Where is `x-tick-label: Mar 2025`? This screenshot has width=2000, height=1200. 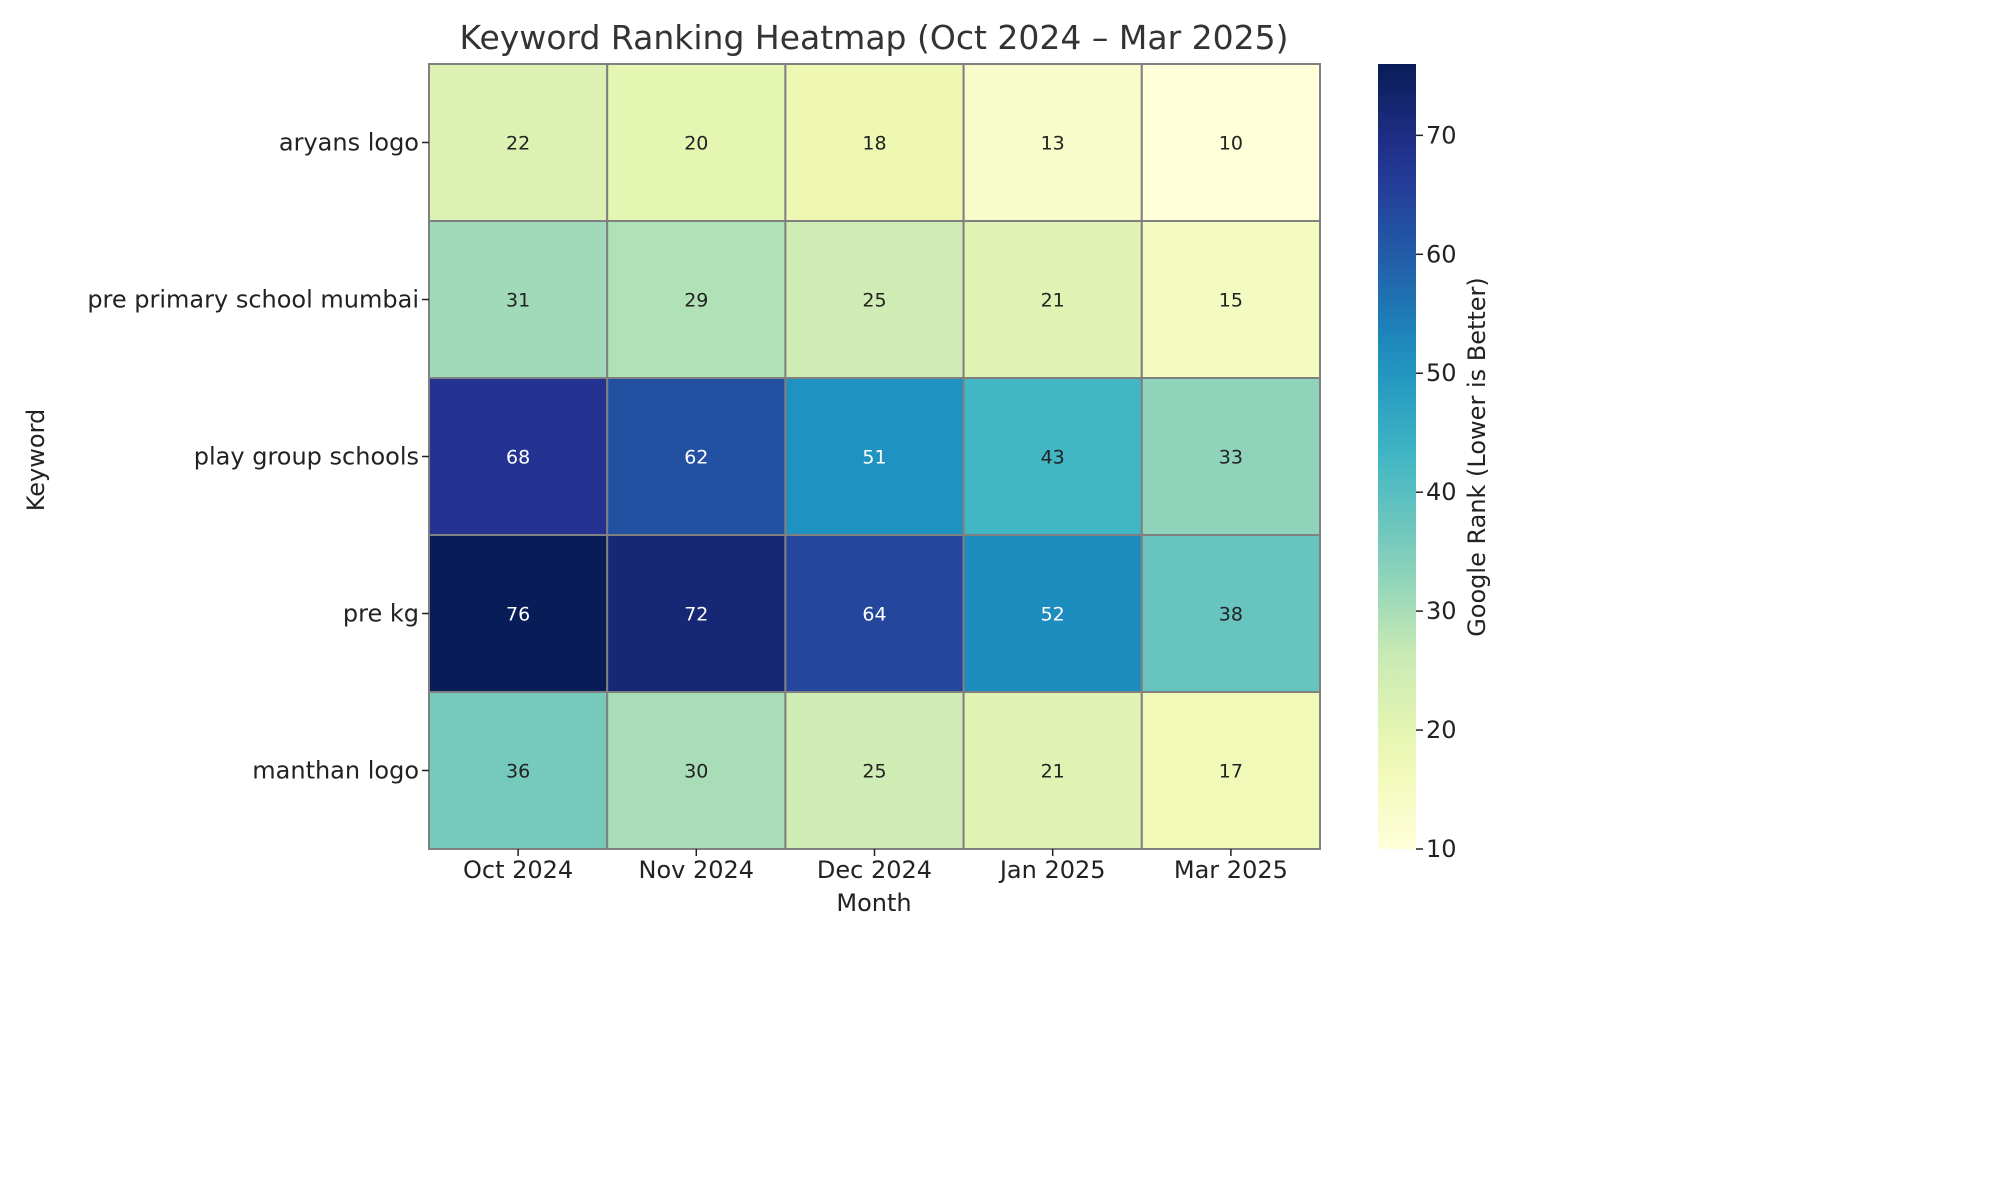
x-tick-label: Mar 2025 is located at coordinates (1231, 870).